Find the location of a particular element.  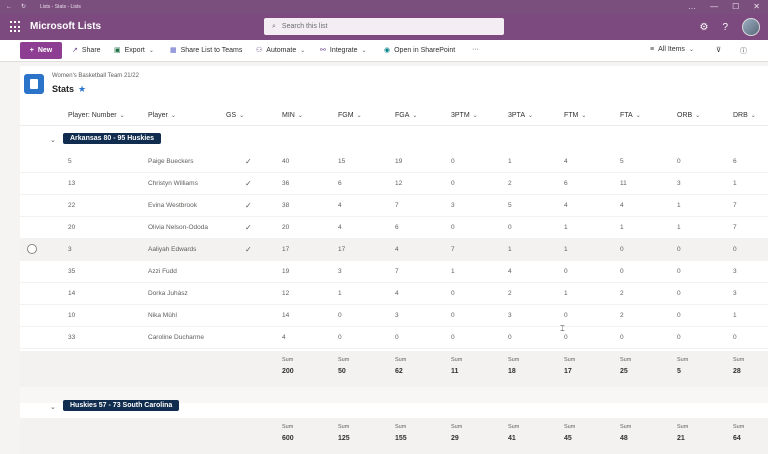

column-header-gs: GS ⌄ is located at coordinates (235, 115).